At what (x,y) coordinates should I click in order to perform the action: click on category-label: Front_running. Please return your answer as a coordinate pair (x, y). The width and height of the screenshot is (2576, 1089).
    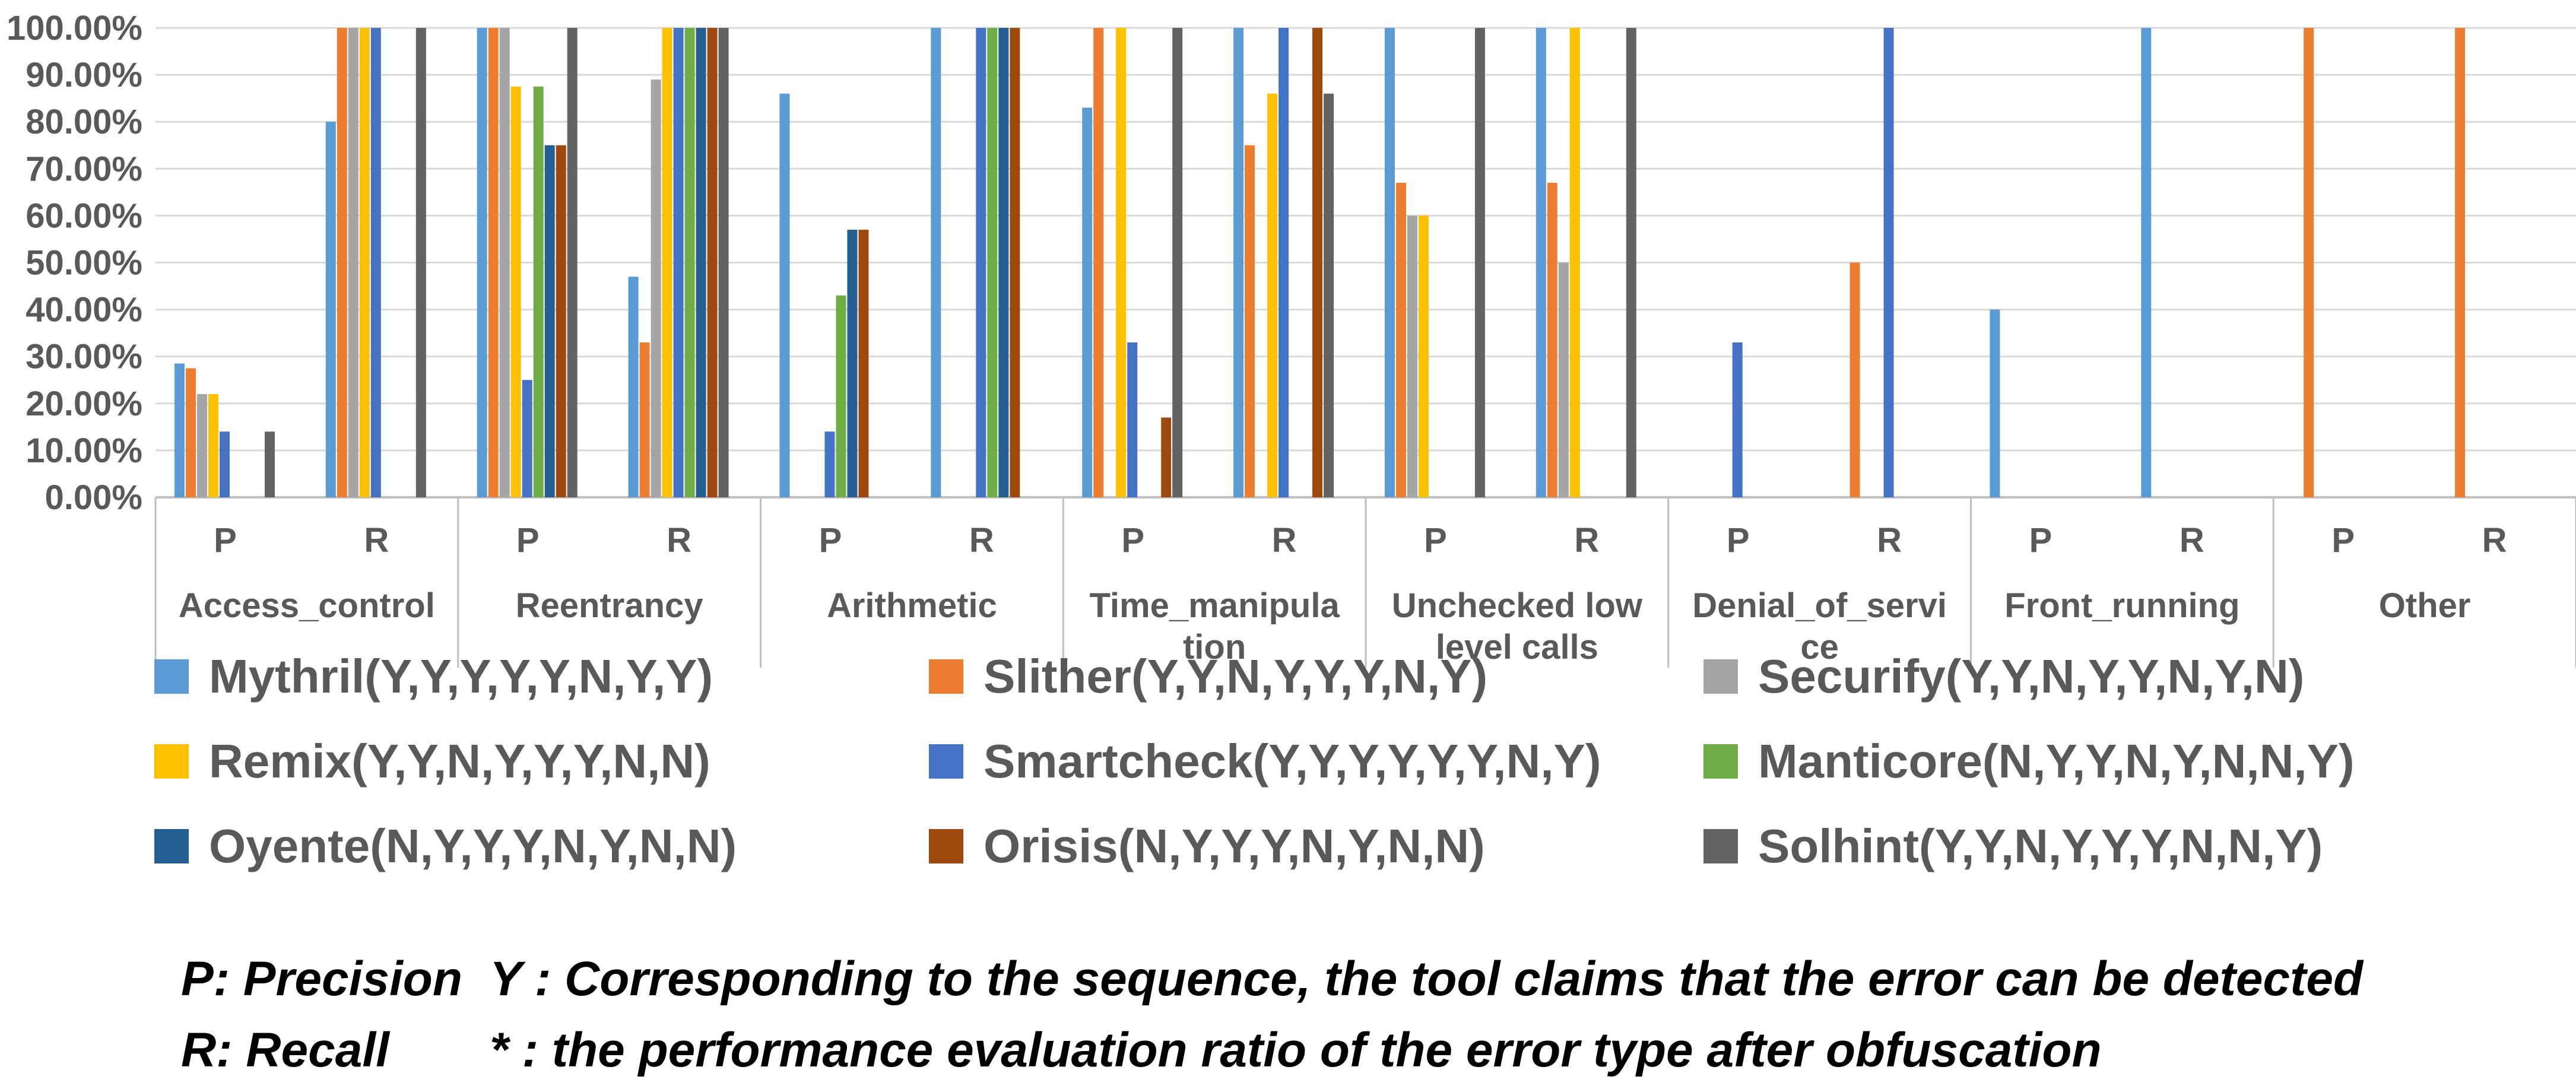
    Looking at the image, I should click on (2121, 605).